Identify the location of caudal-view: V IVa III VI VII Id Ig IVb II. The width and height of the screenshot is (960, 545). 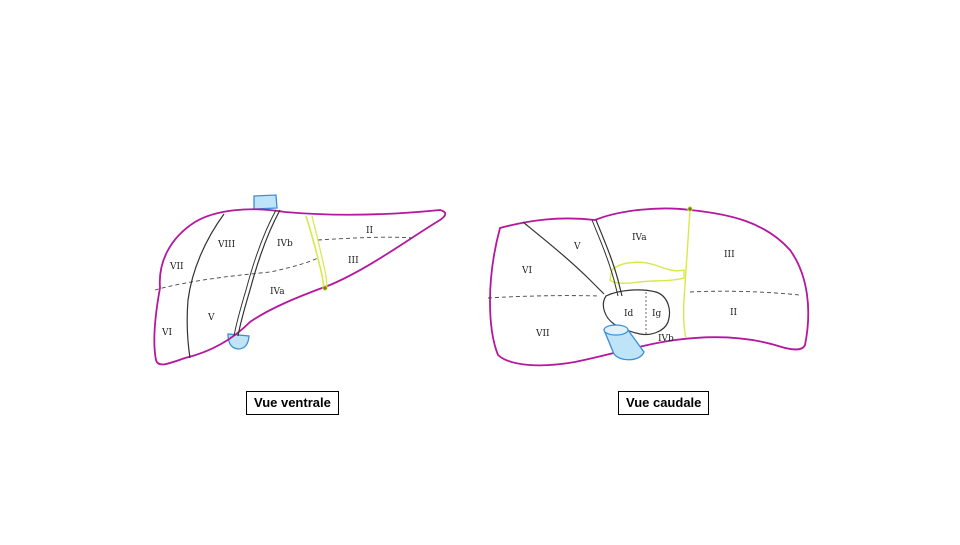
(648, 286).